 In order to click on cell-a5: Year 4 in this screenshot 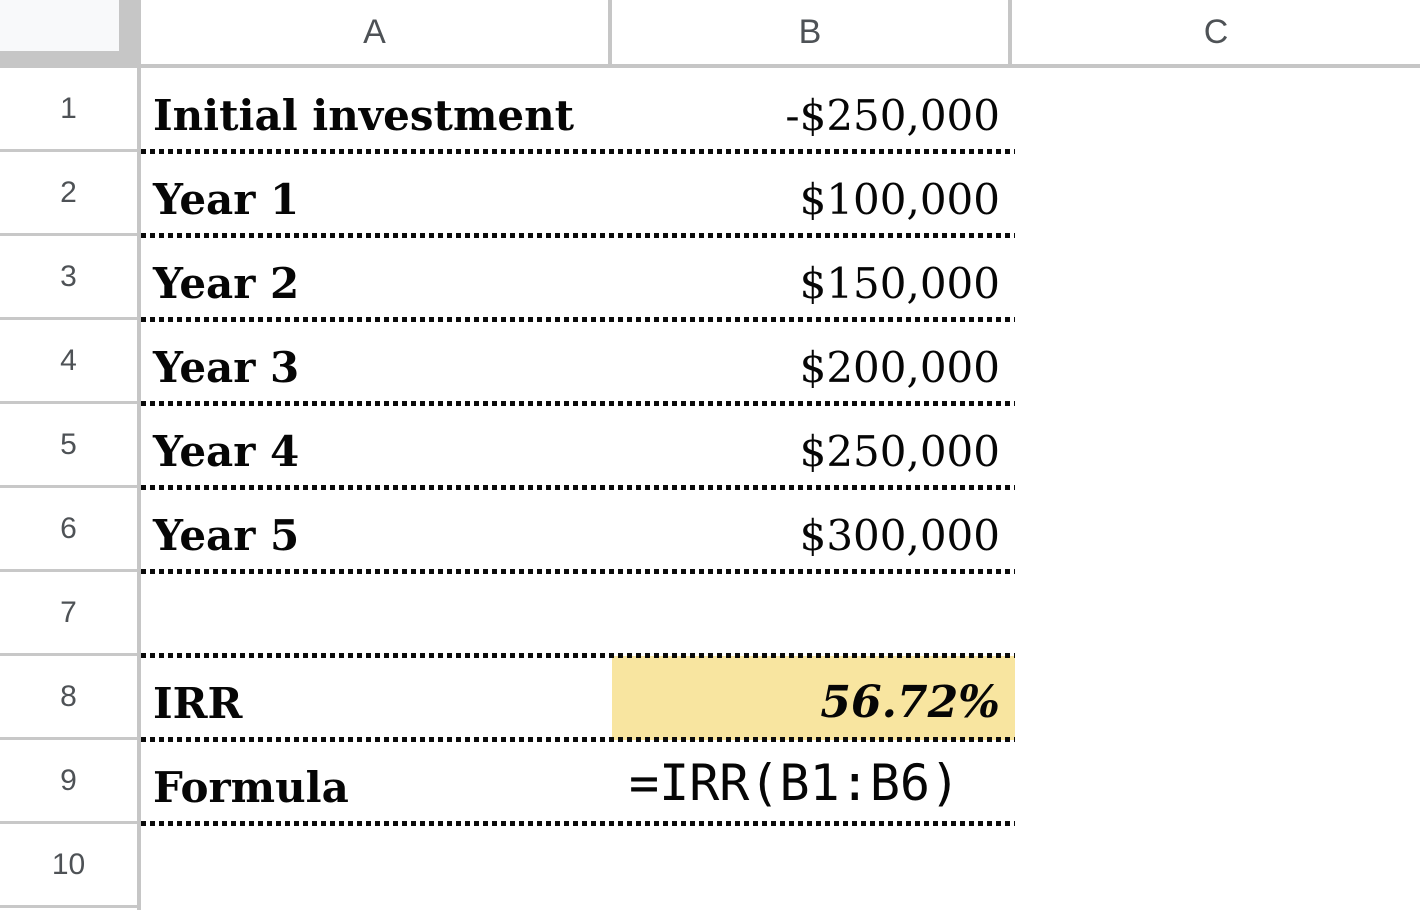, I will do `click(226, 451)`.